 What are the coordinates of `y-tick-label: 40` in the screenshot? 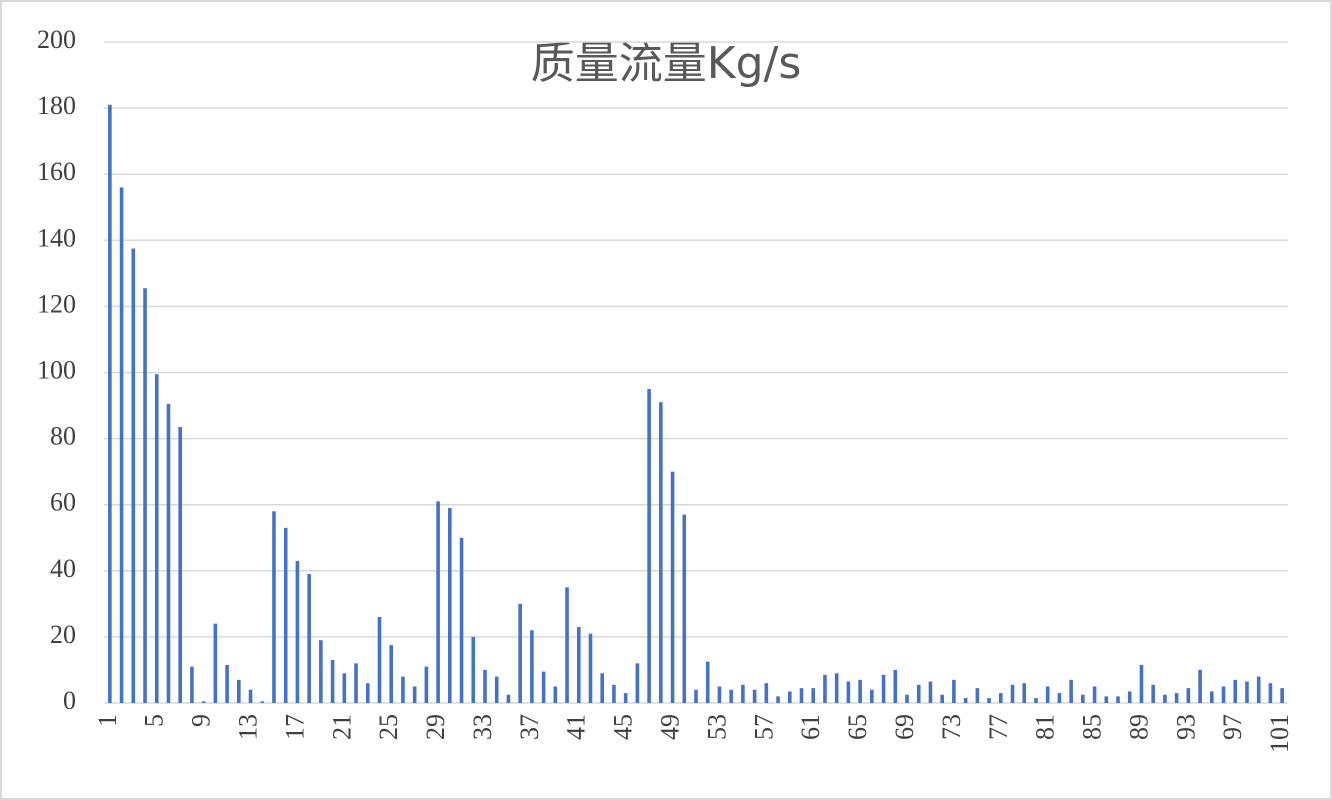 It's located at (63, 568).